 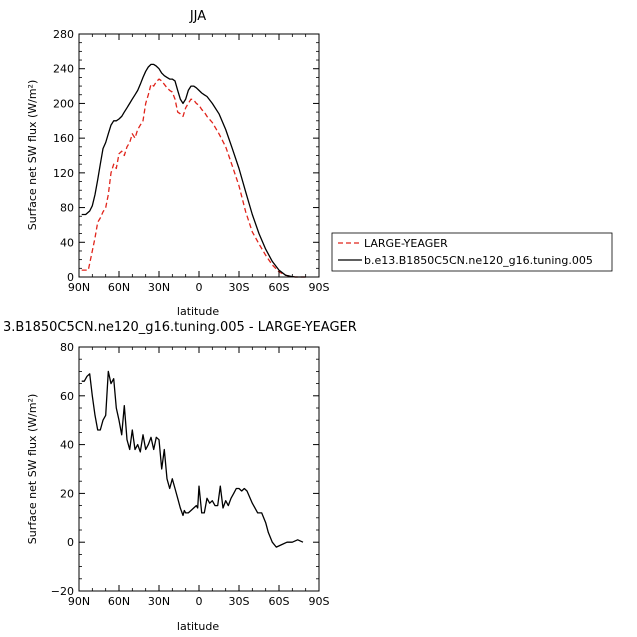 I want to click on bottom-series-lines, so click(x=192, y=459).